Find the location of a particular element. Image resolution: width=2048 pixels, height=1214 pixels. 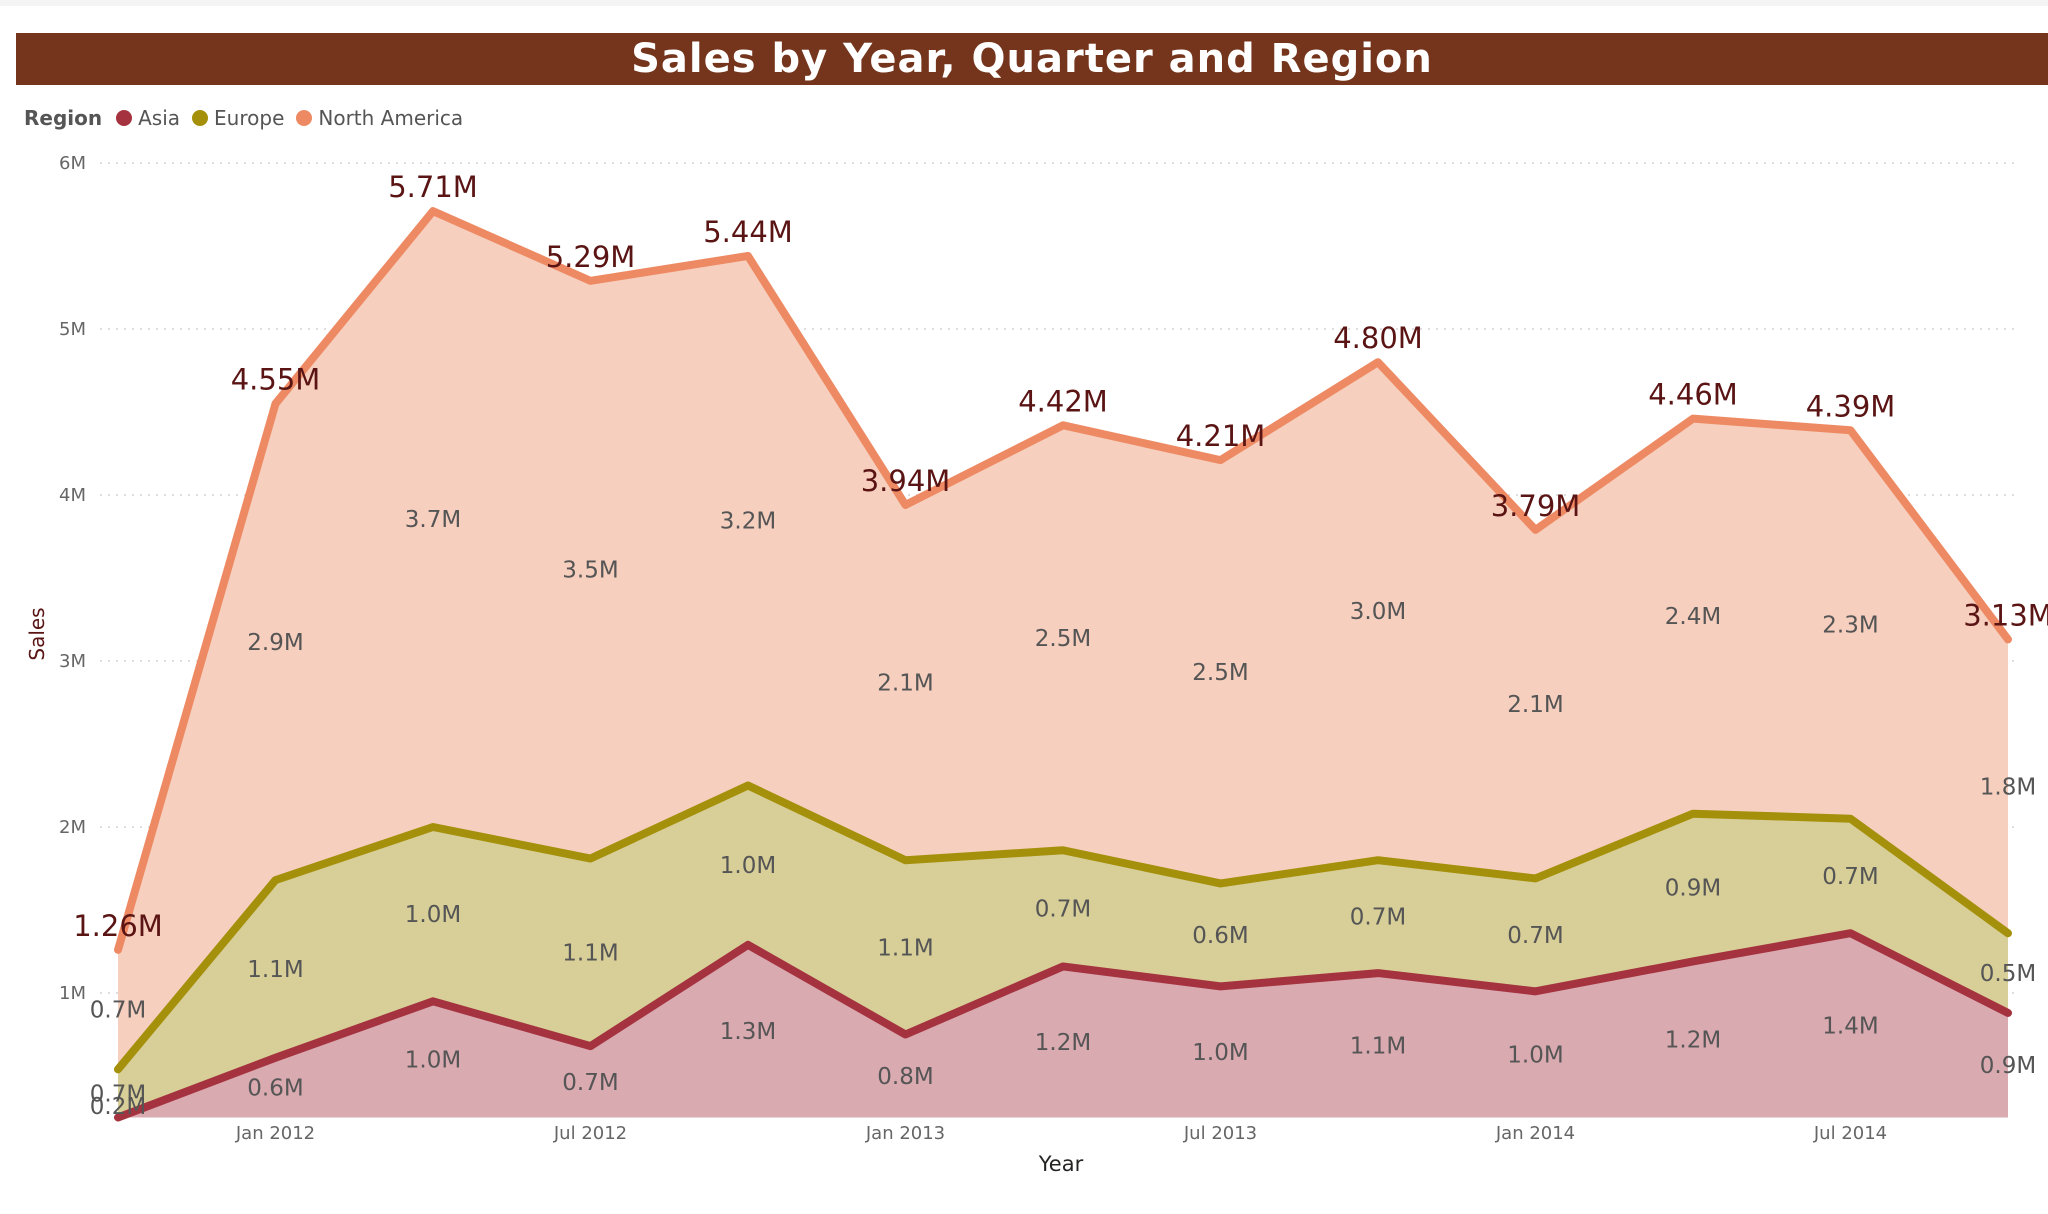

total-label: 5.29M is located at coordinates (591, 257).